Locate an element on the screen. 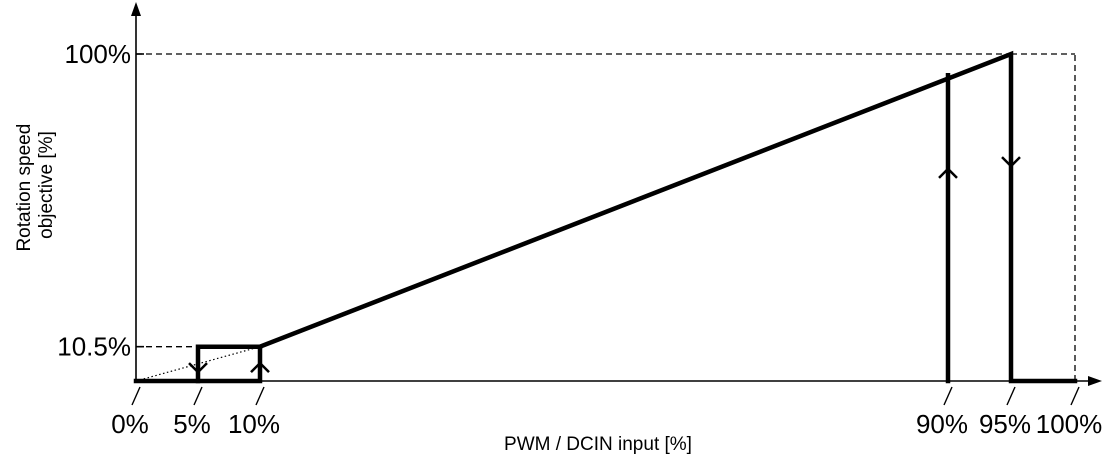 Image resolution: width=1103 pixels, height=461 pixels. x-tick-label-4: 95% is located at coordinates (1005, 424).